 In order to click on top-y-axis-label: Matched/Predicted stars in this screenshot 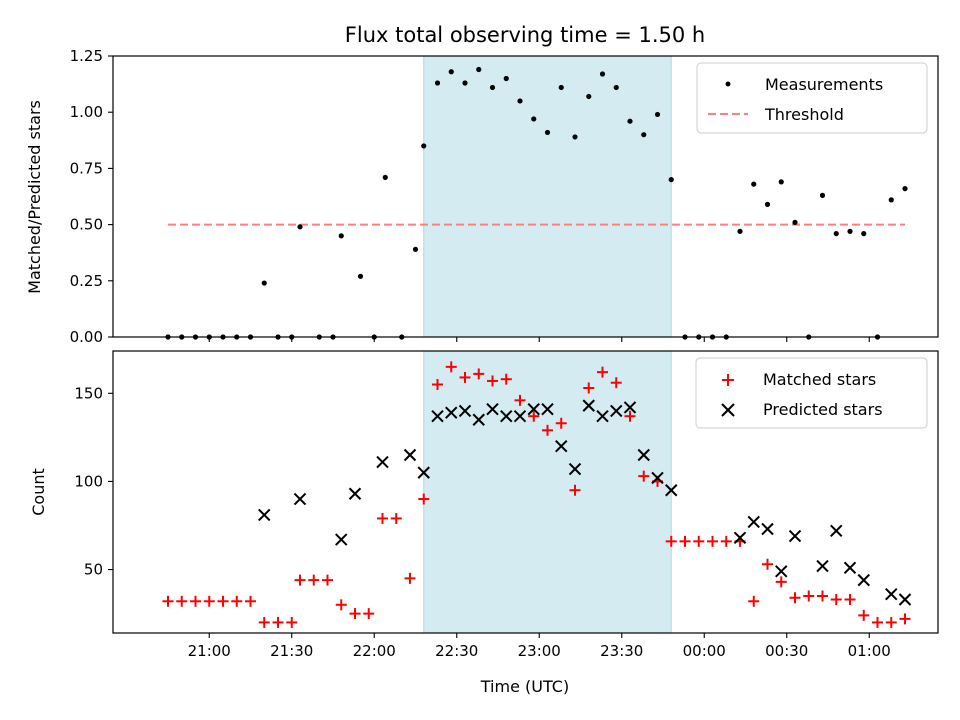, I will do `click(34, 197)`.